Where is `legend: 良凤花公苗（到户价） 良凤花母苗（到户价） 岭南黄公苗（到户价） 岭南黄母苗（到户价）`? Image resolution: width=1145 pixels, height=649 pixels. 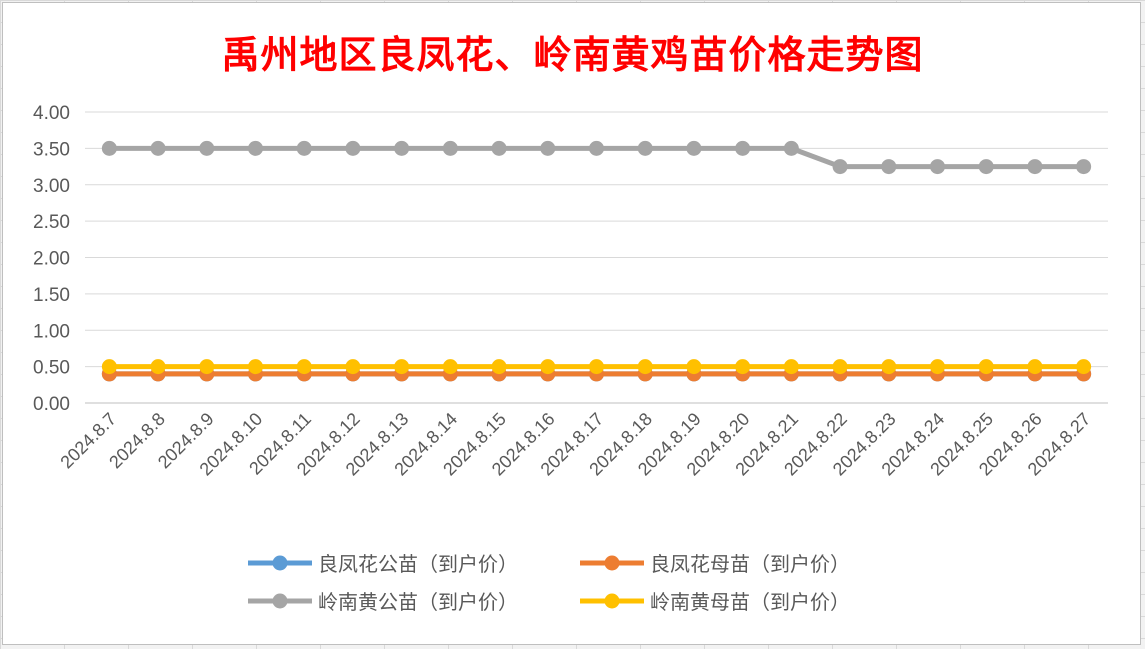 legend: 良凤花公苗（到户价） 良凤花母苗（到户价） 岭南黄公苗（到户价） 岭南黄母苗（到户价） is located at coordinates (549, 583).